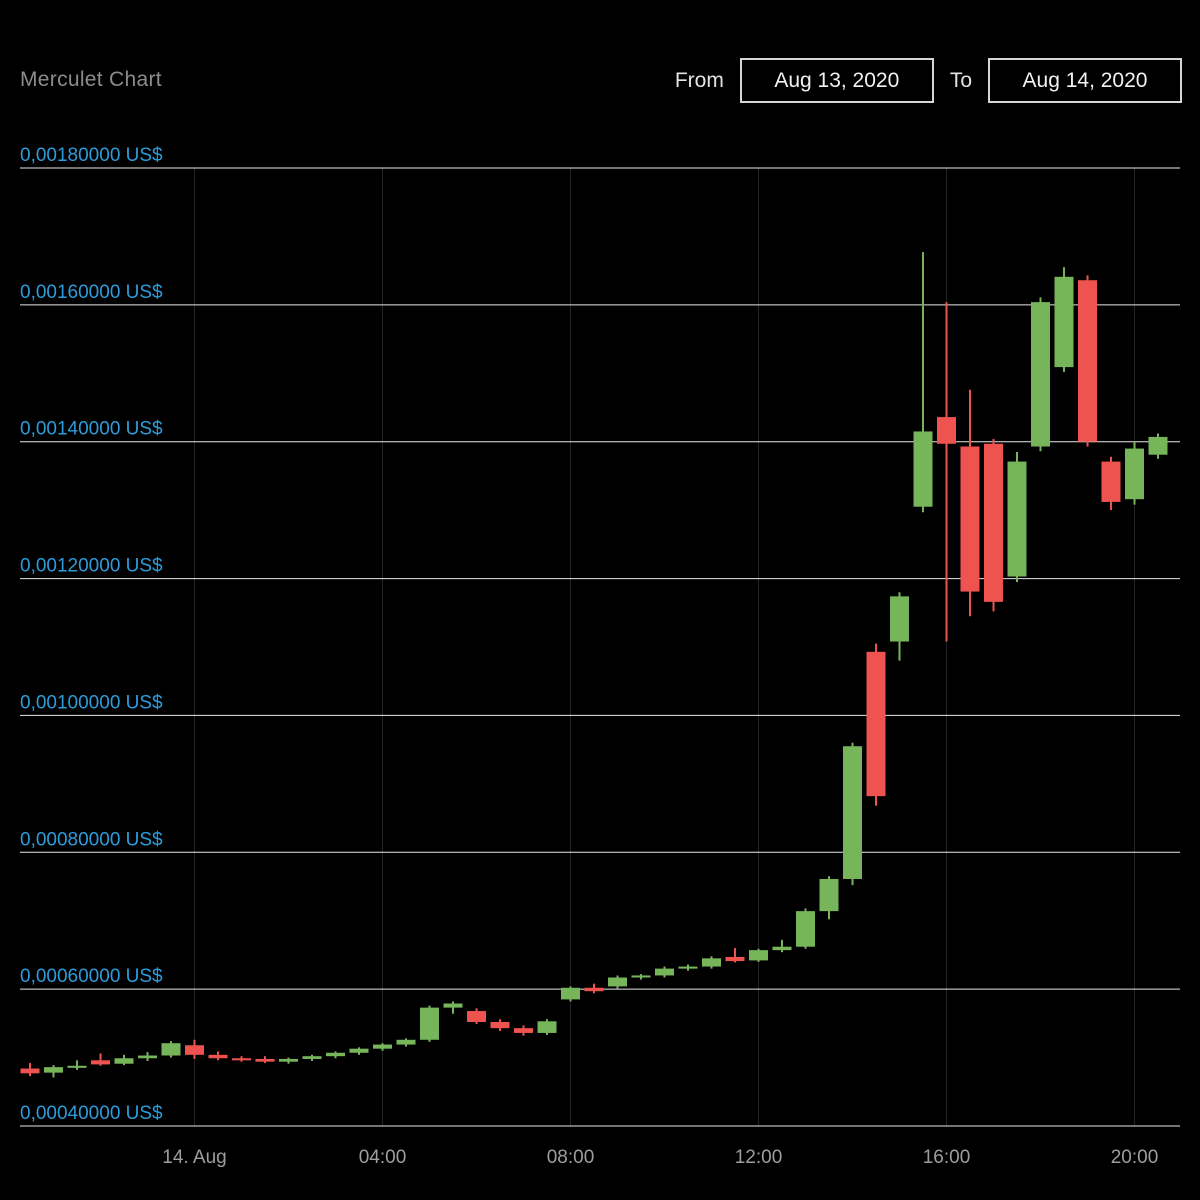 The width and height of the screenshot is (1200, 1200). I want to click on y-axis-label: 0,00160000 US$, so click(91, 292).